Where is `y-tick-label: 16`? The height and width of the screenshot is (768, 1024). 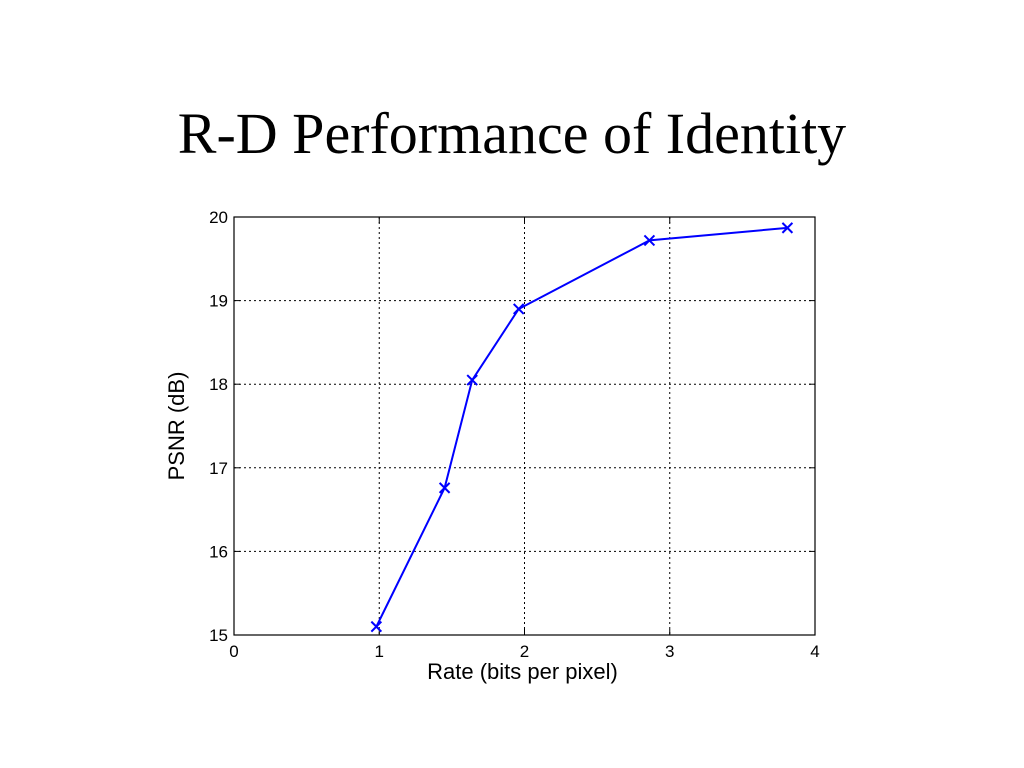
y-tick-label: 16 is located at coordinates (218, 551).